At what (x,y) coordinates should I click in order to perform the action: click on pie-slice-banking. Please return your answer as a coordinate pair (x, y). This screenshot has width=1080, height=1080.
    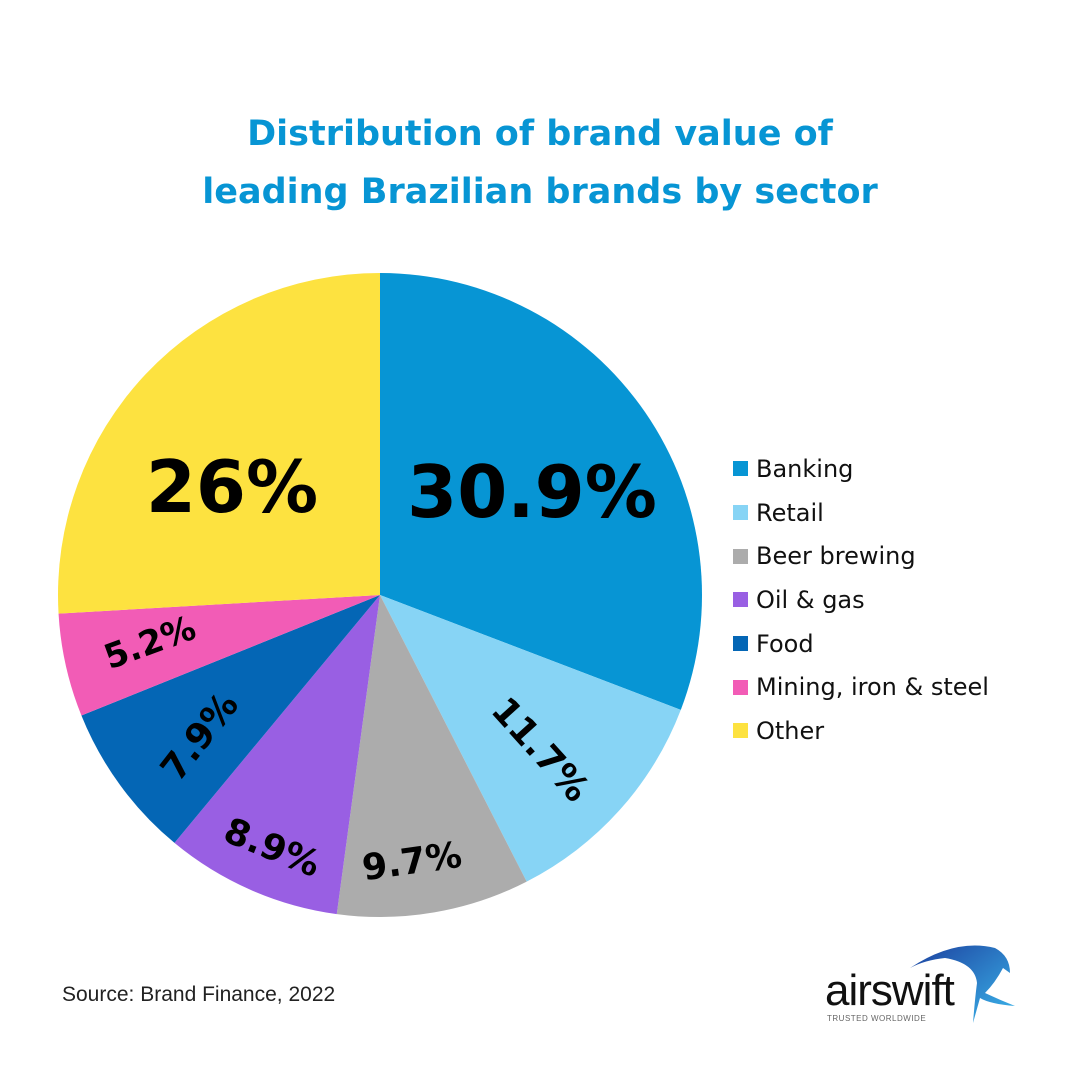
    Looking at the image, I should click on (541, 491).